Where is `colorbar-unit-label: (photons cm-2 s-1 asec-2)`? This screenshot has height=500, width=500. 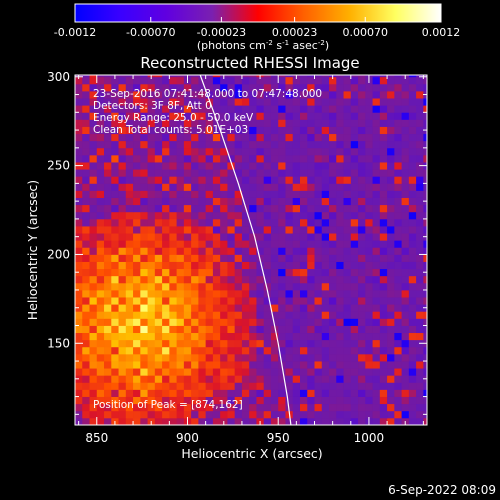 colorbar-unit-label: (photons cm-2 s-1 asec-2) is located at coordinates (263, 45).